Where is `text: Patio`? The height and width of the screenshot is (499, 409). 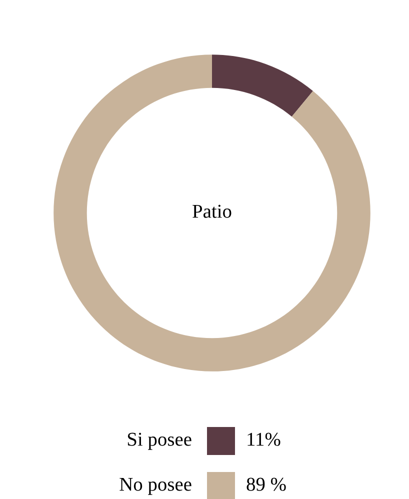 text: Patio is located at coordinates (212, 211).